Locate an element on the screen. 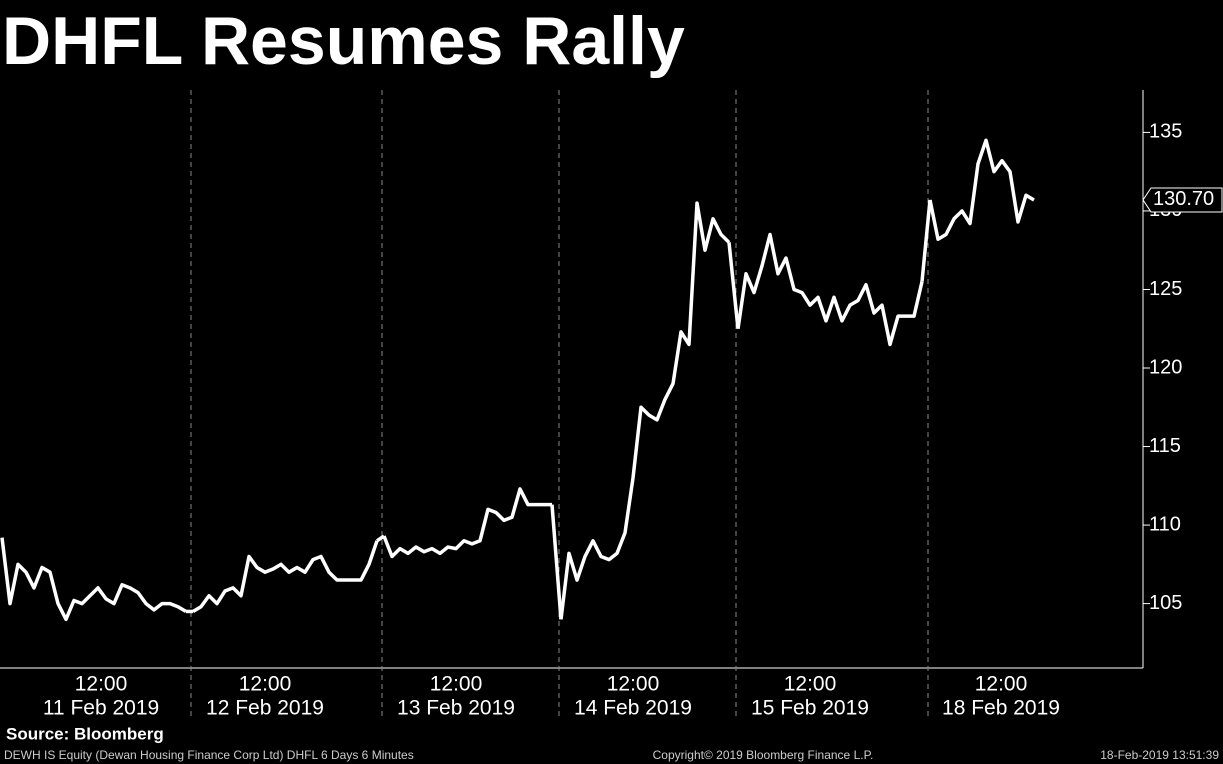 The image size is (1223, 764). x-date-label: 11 Feb 2019 is located at coordinates (101, 708).